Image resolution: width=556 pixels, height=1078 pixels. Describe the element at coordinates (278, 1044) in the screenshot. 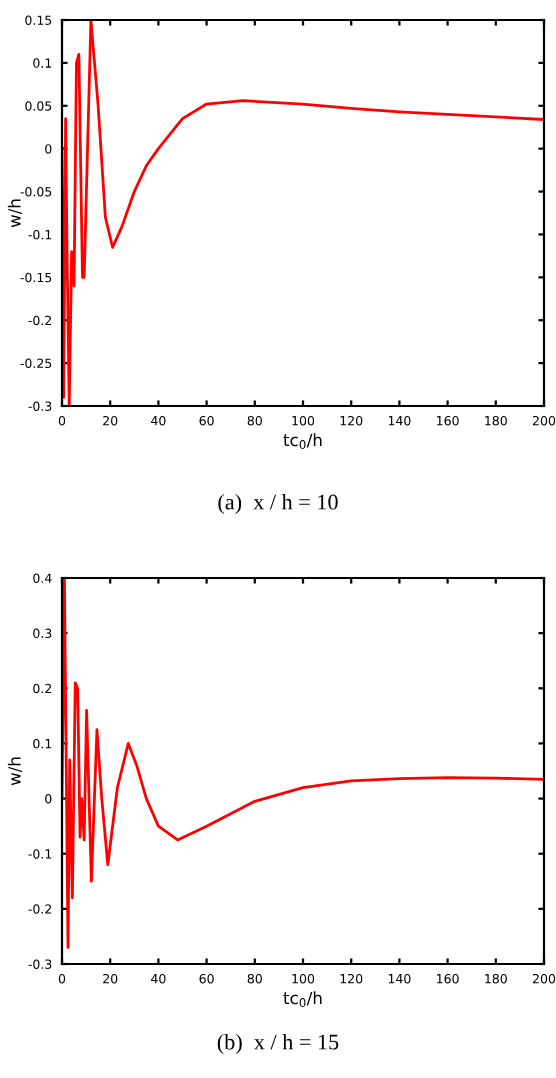

I see `text: (b) x / h = 15` at that location.